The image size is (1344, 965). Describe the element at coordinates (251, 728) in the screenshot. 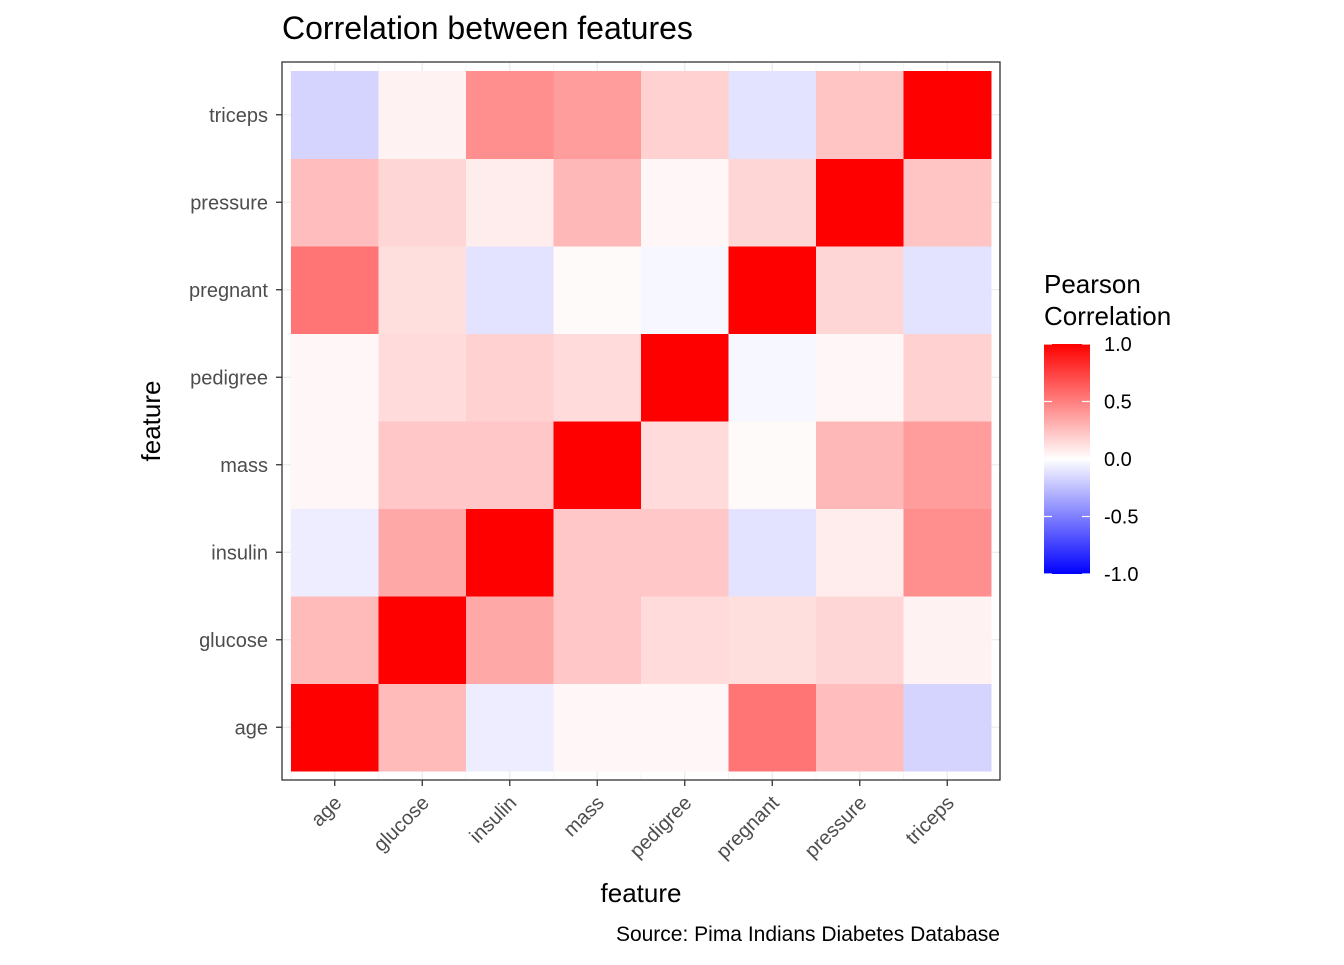

I see `y-tick-label-age: age` at that location.